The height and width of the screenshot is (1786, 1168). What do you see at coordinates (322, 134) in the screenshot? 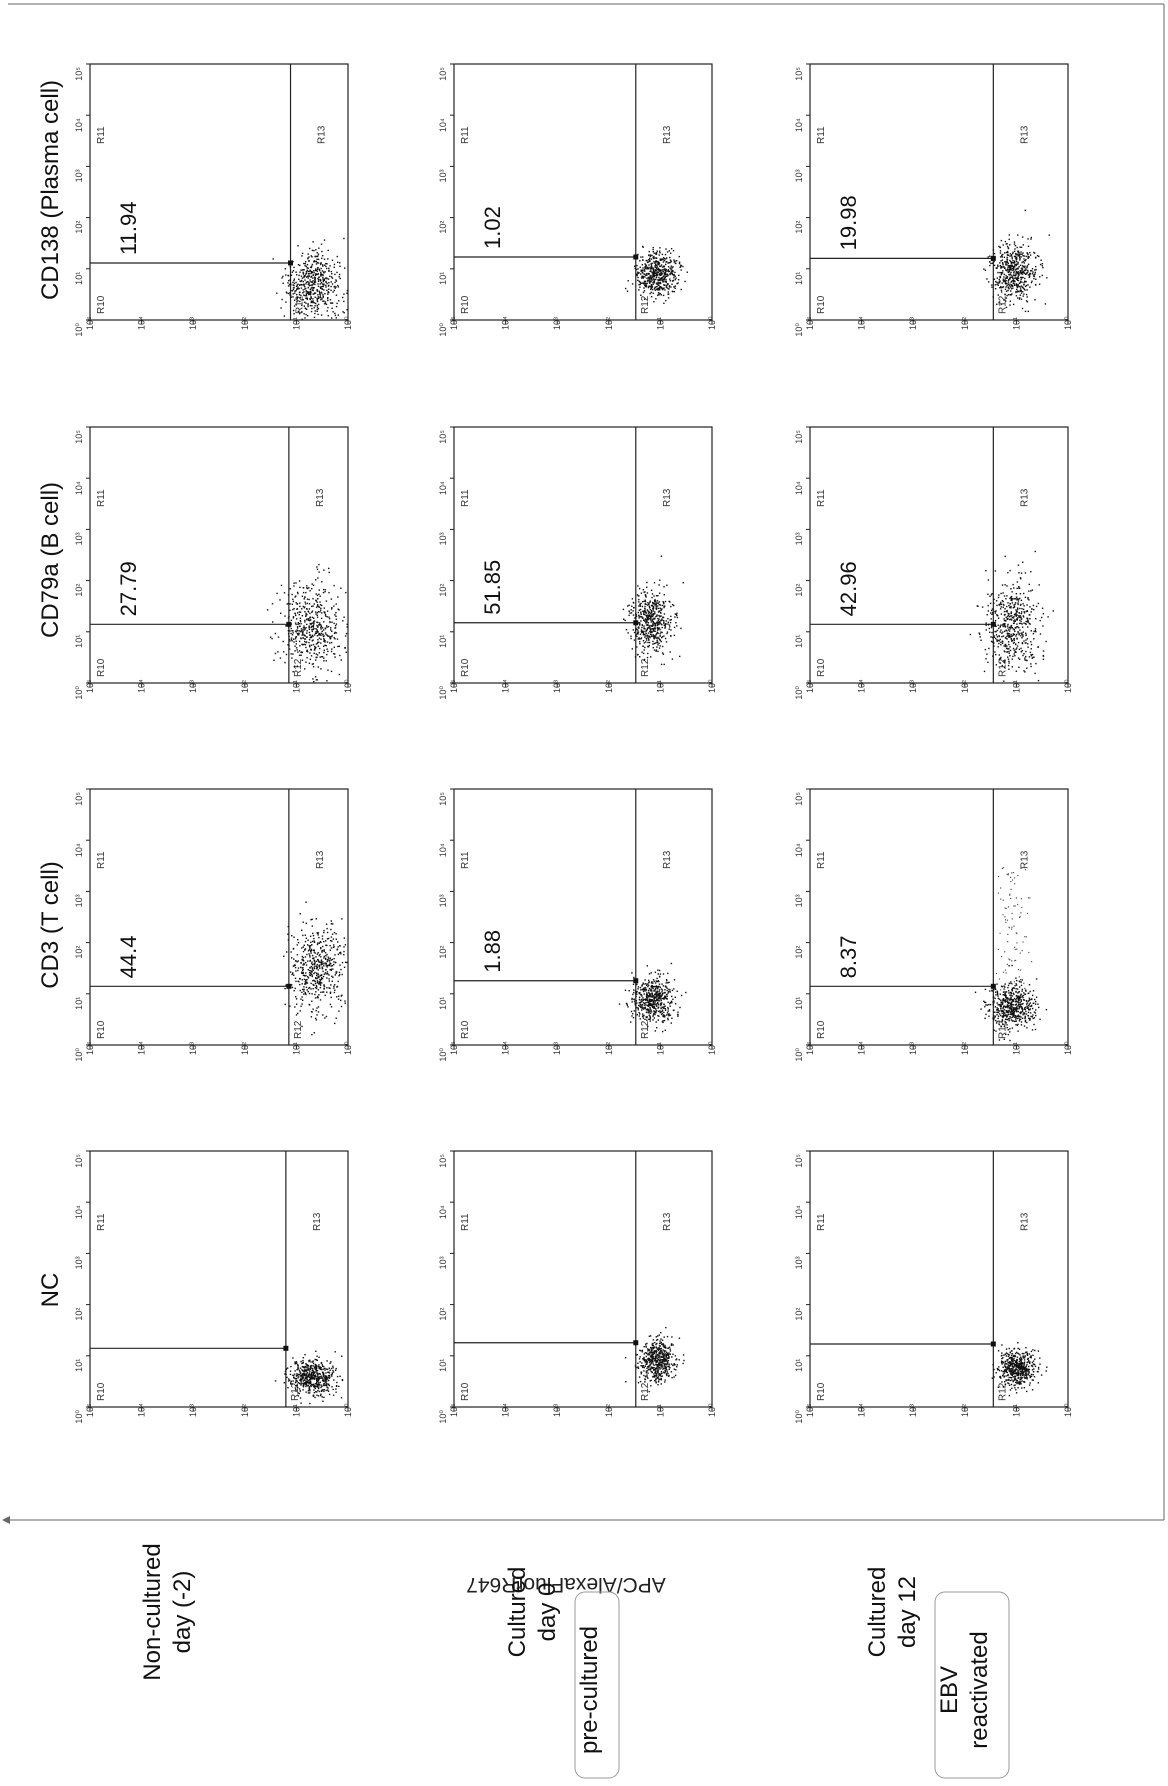
I see `region-label: R13` at bounding box center [322, 134].